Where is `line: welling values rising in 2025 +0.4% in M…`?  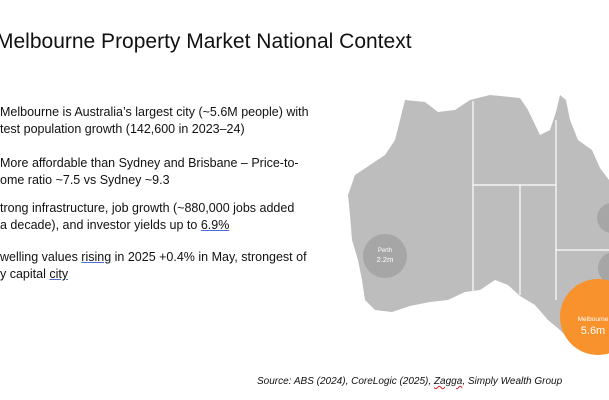
line: welling values rising in 2025 +0.4% in M… is located at coordinates (153, 257).